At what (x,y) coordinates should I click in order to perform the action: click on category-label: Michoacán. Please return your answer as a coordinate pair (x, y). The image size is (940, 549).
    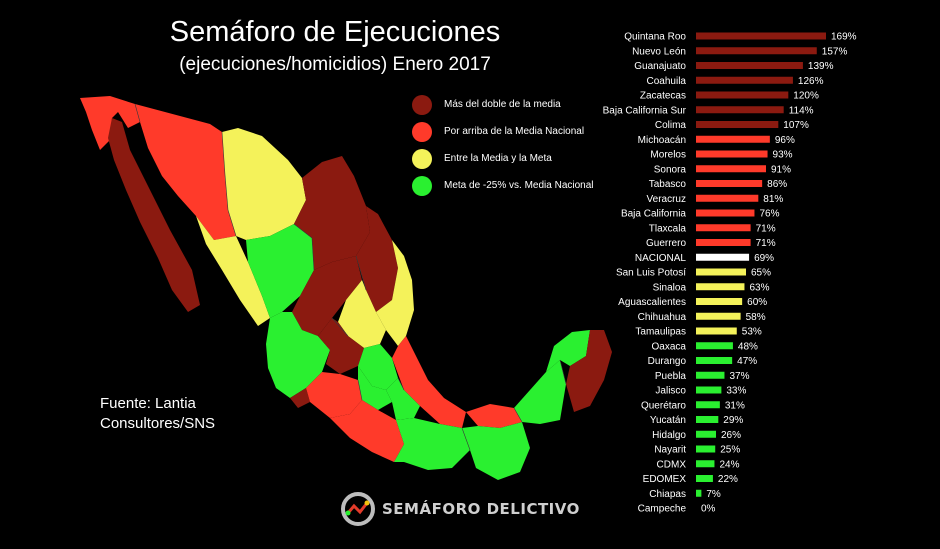
    Looking at the image, I should click on (662, 140).